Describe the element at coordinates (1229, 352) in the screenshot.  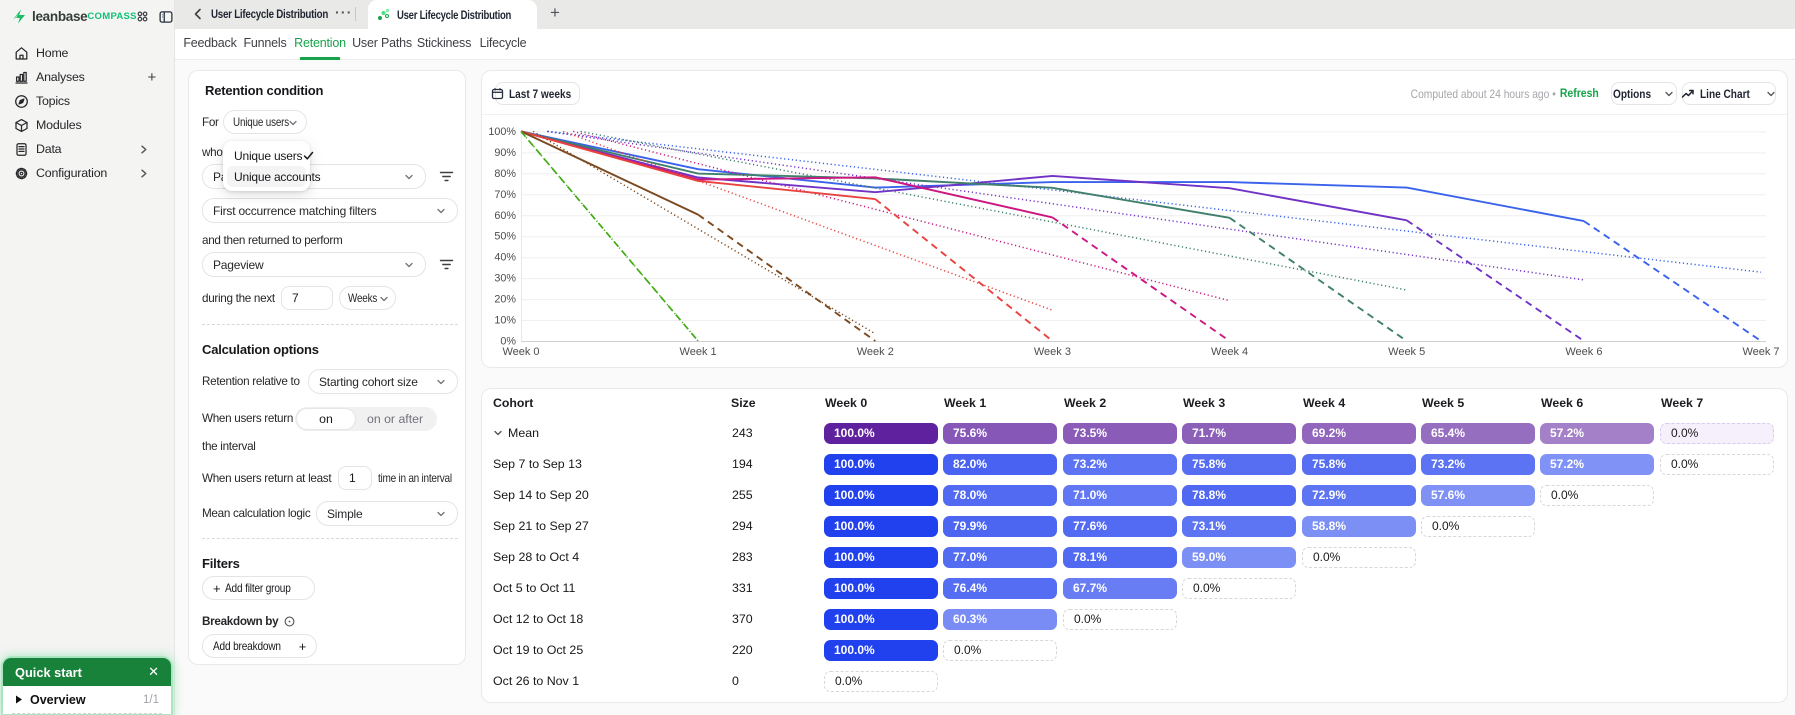
I see `svg-text: Week 4` at that location.